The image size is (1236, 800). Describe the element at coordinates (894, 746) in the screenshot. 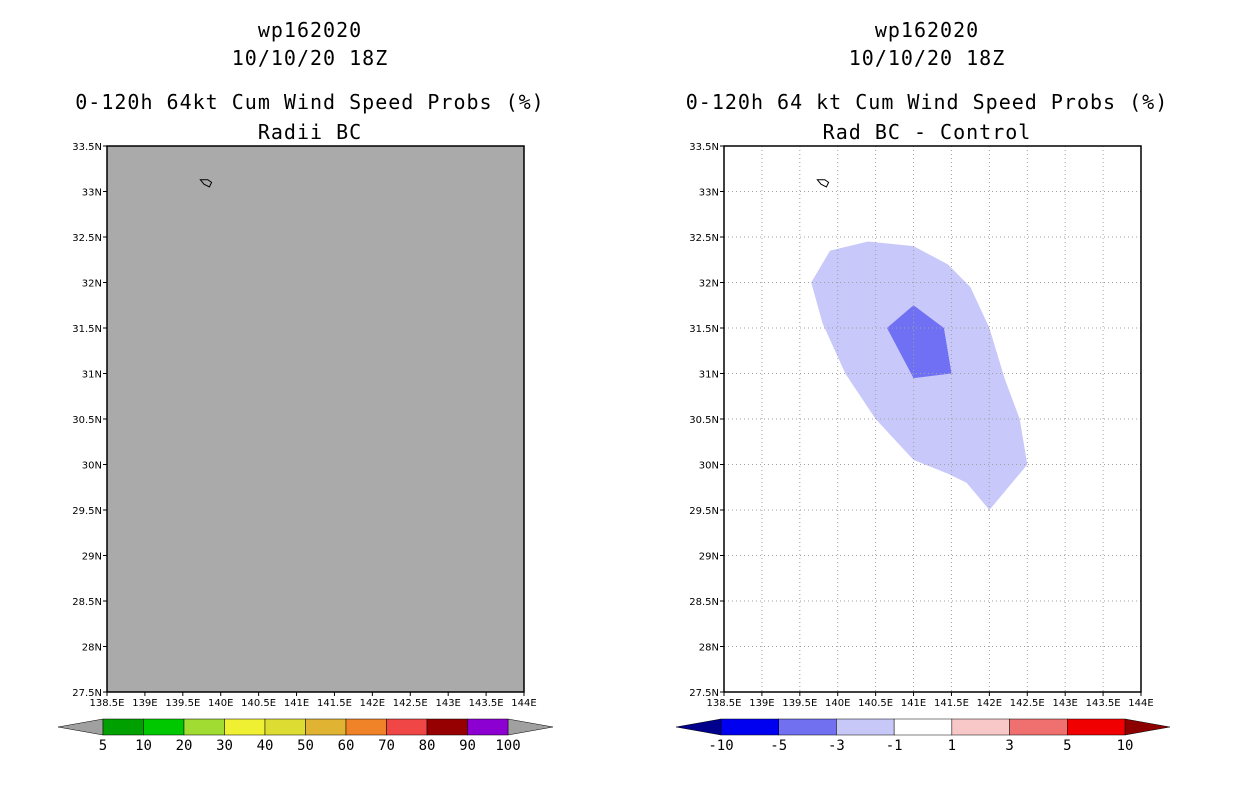

I see `right-colorbar-label: -1` at that location.